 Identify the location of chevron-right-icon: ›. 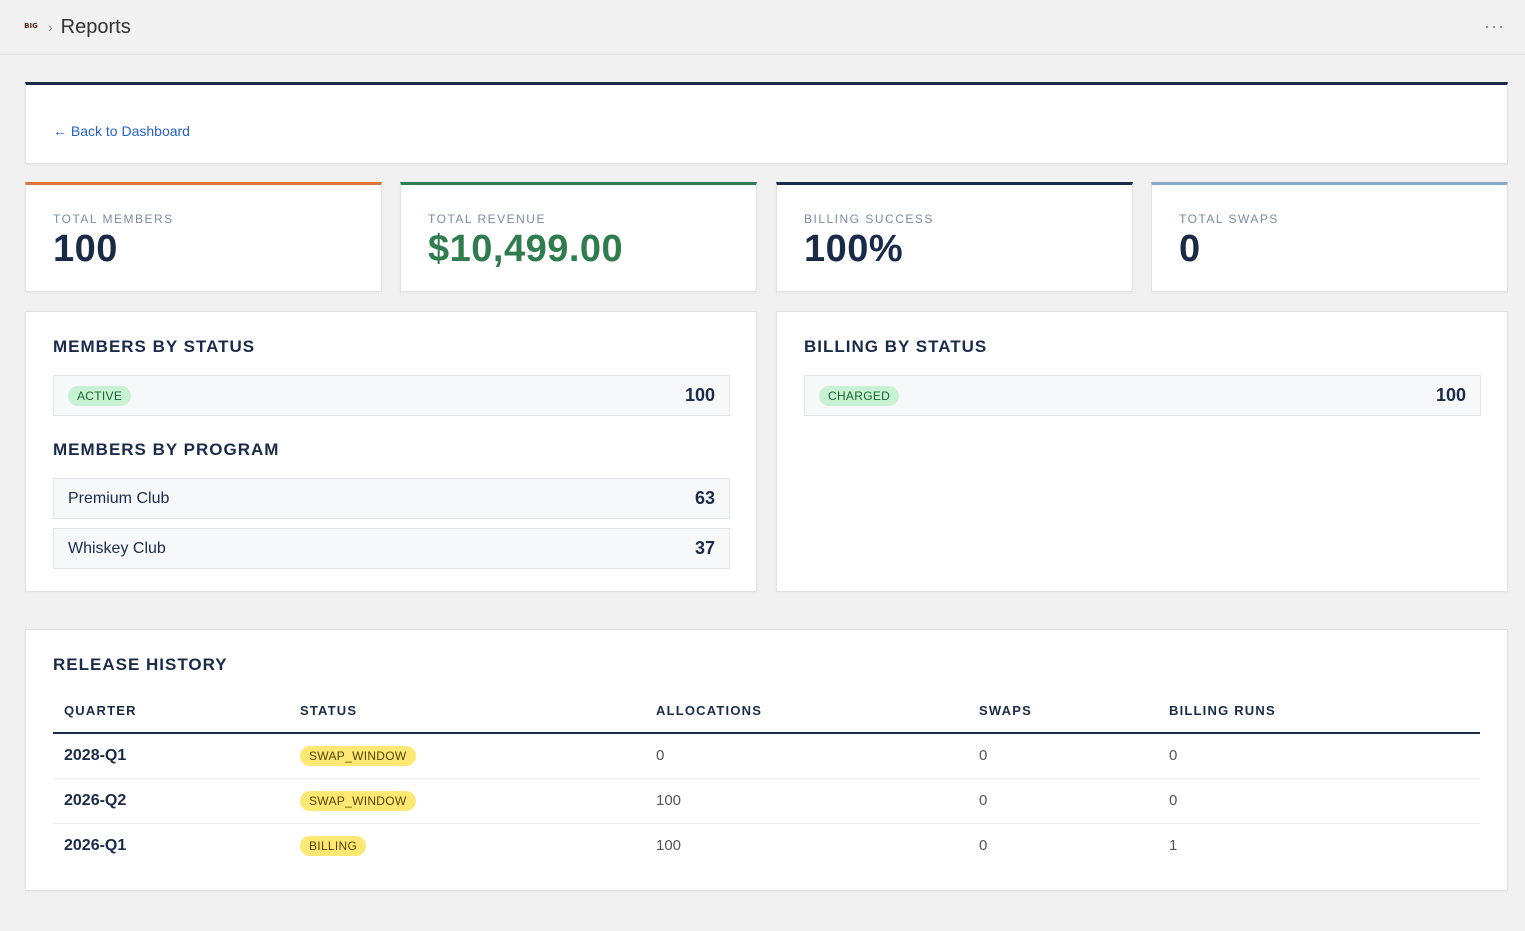
(50, 27).